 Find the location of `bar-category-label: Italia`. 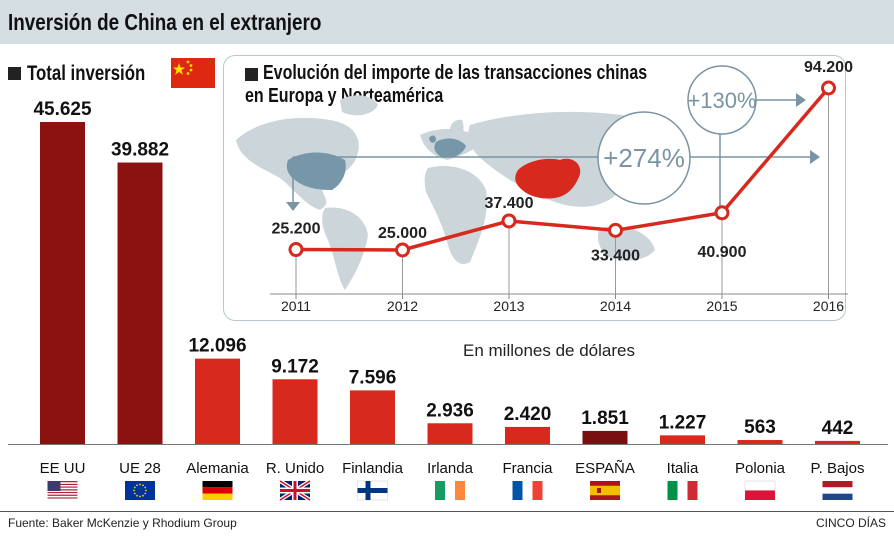

bar-category-label: Italia is located at coordinates (683, 468).